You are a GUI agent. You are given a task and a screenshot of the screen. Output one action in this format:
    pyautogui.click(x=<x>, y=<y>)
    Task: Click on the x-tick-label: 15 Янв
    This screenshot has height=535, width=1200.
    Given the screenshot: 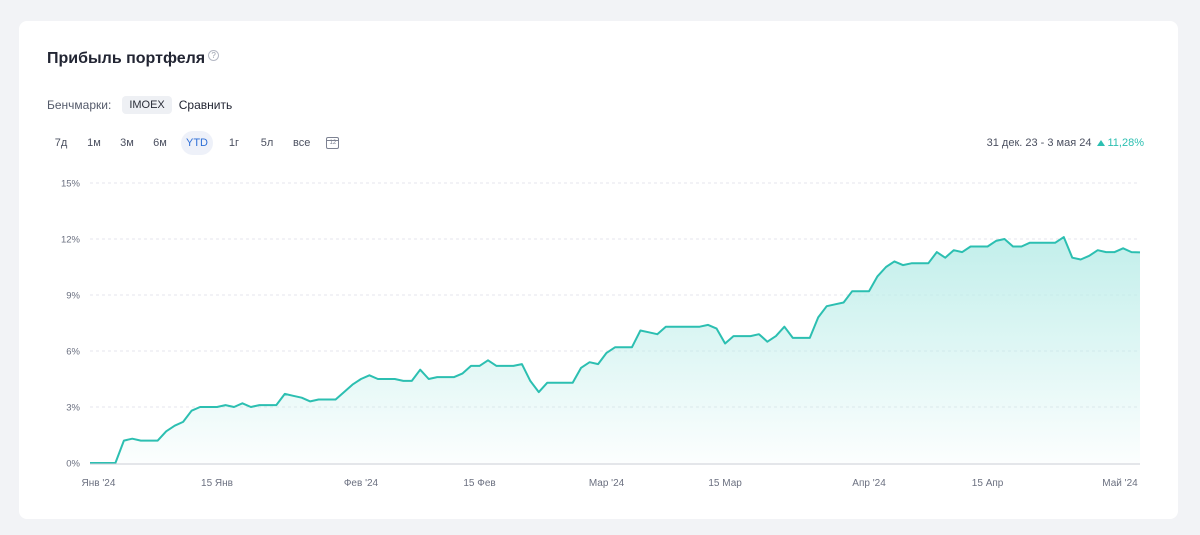 What is the action you would take?
    pyautogui.click(x=217, y=483)
    